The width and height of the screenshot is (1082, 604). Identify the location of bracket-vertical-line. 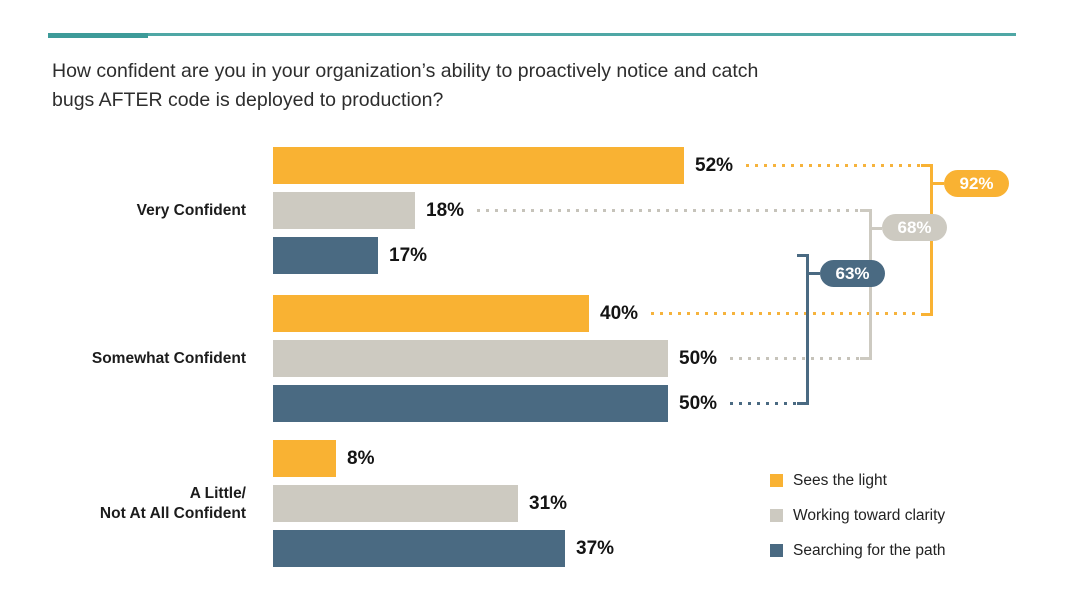
(807, 329).